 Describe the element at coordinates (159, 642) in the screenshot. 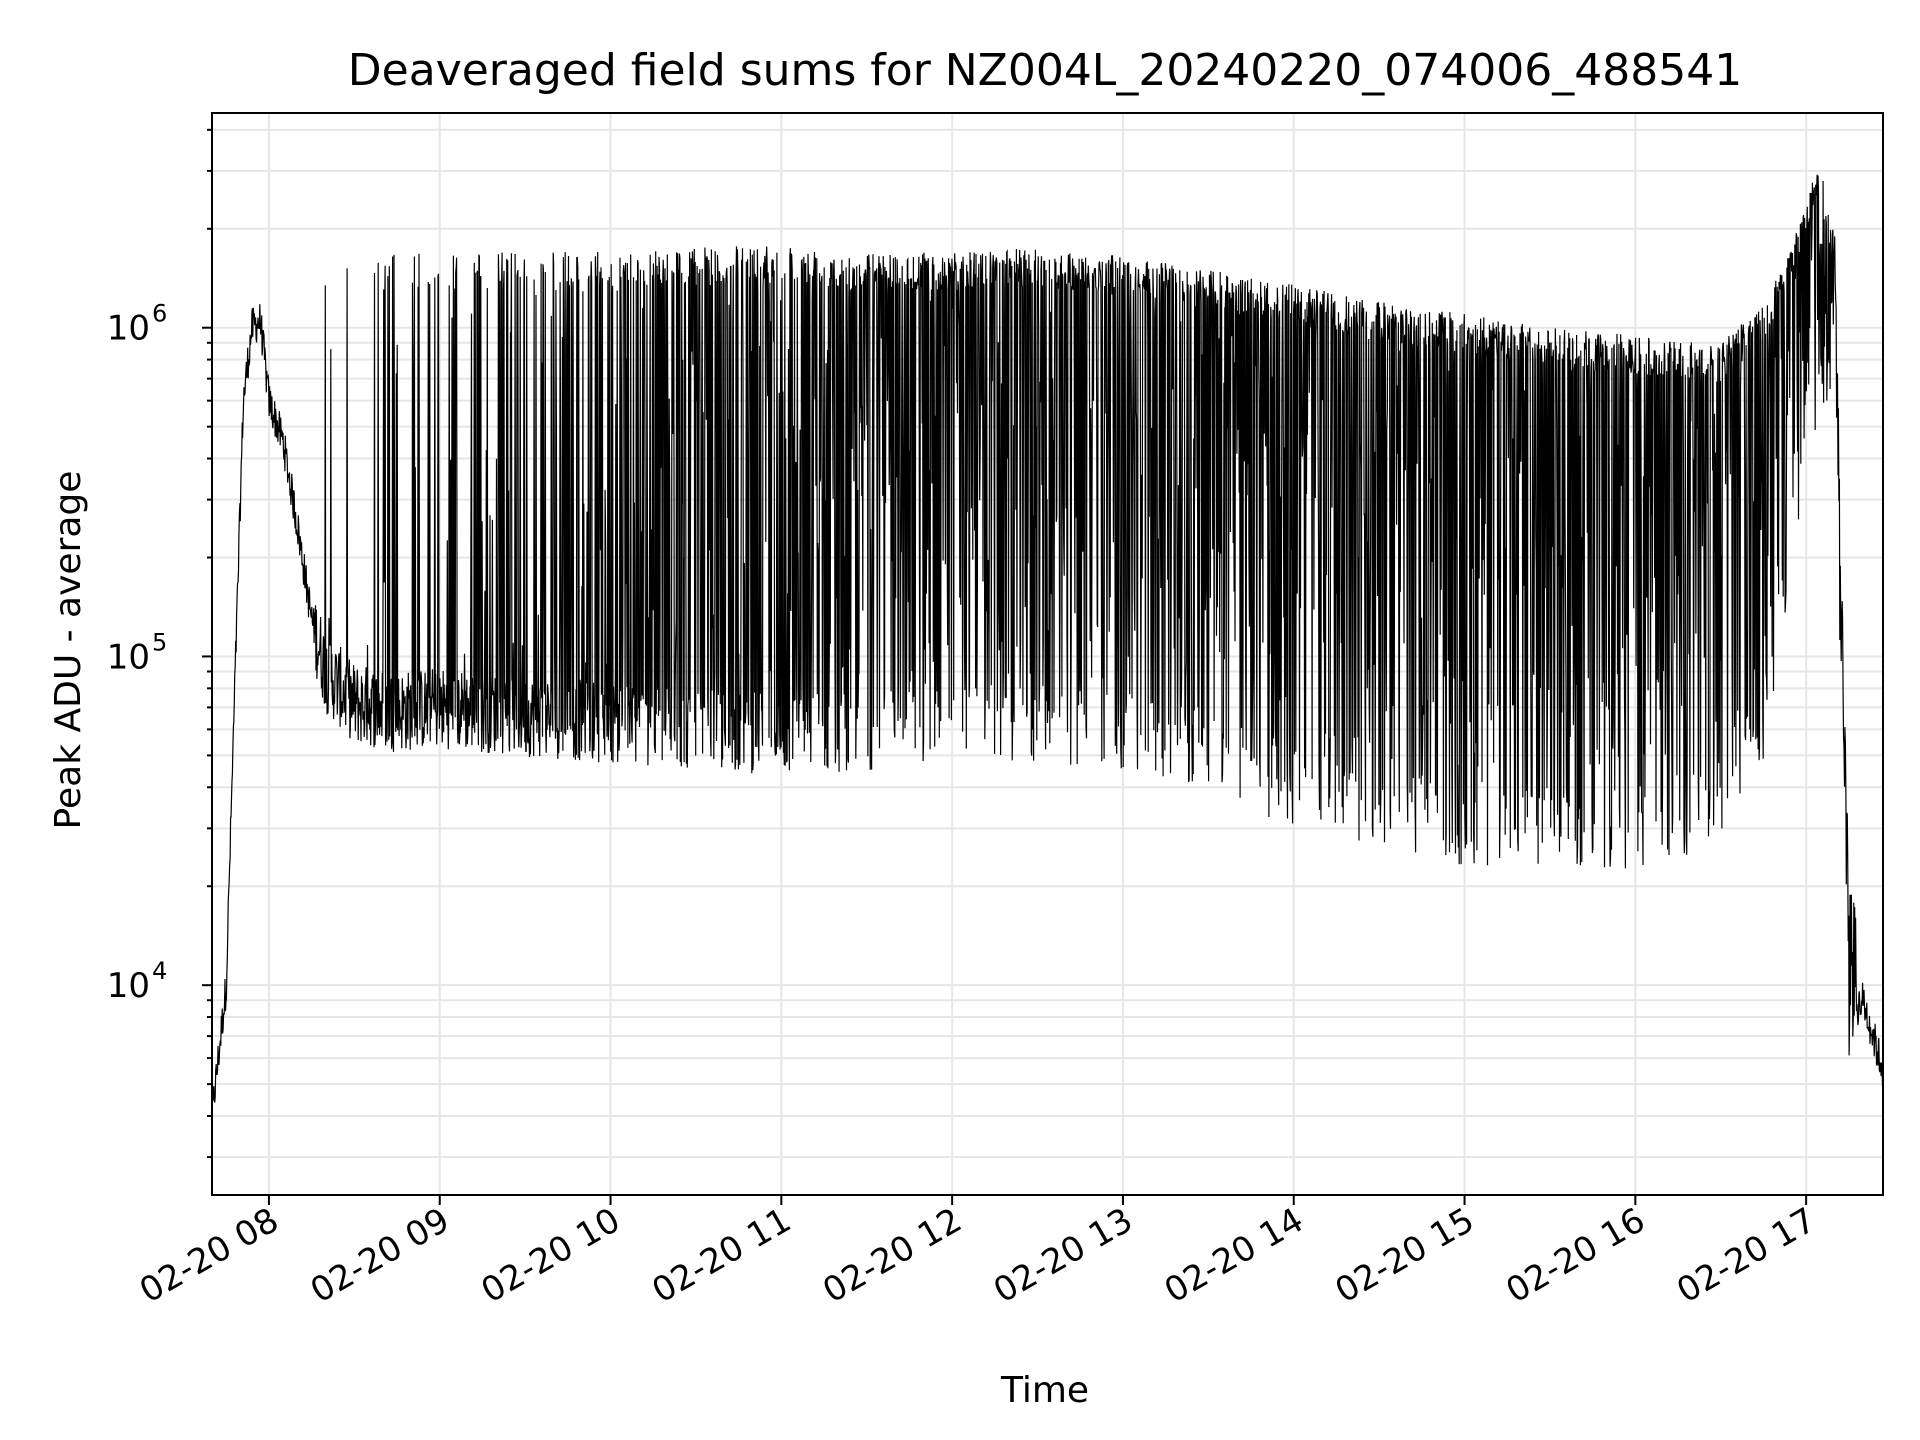

I see `y-tick-label-exponent: 5` at that location.